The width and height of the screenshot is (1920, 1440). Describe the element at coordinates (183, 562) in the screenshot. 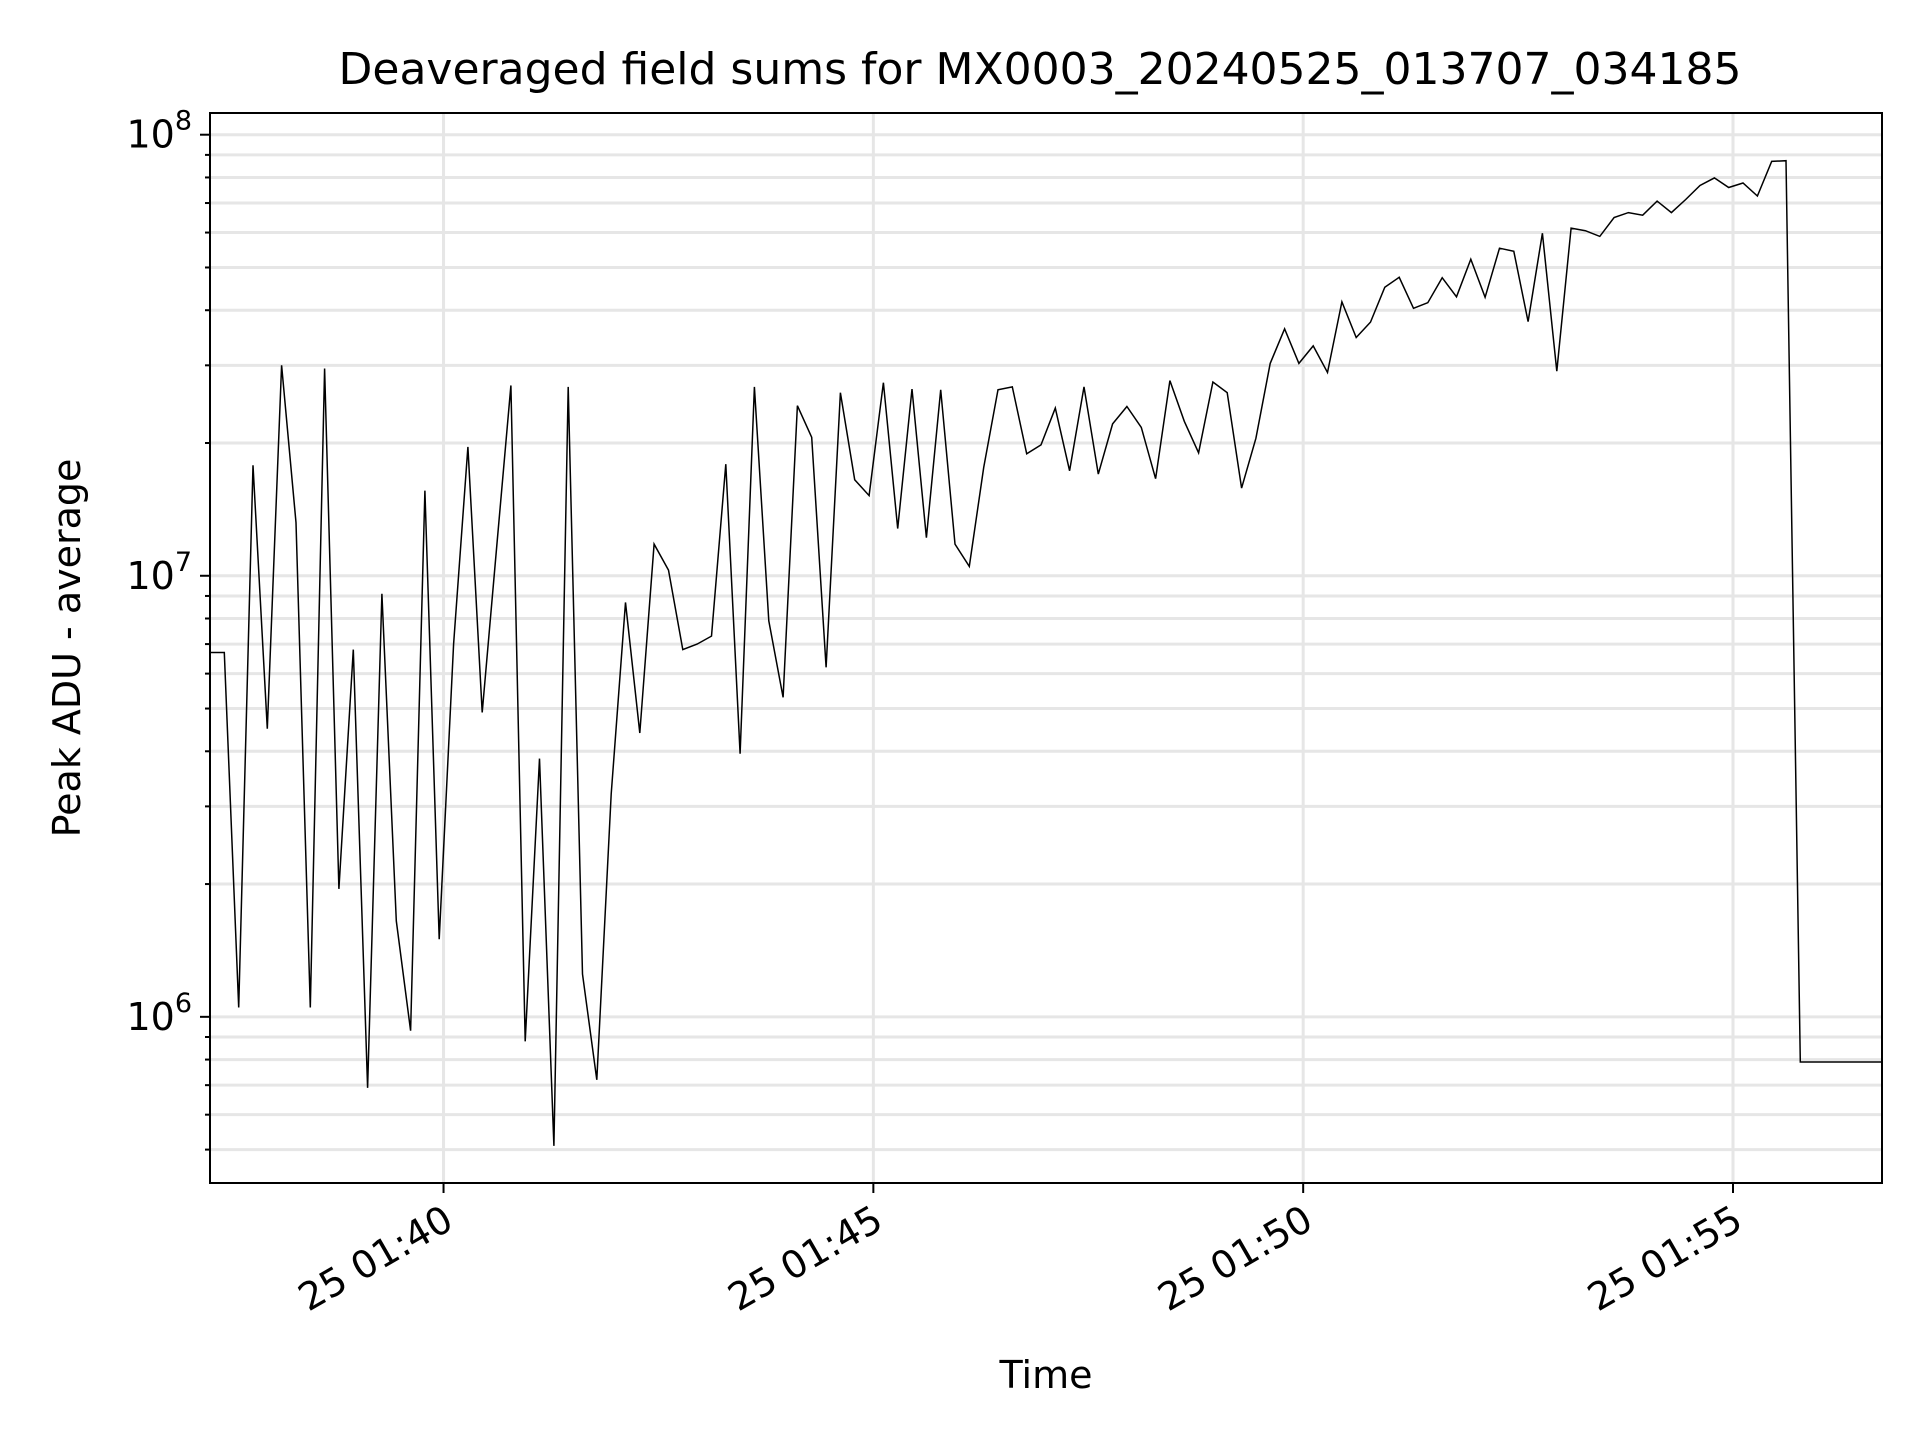

I see `y-tick-exponent: 7` at that location.